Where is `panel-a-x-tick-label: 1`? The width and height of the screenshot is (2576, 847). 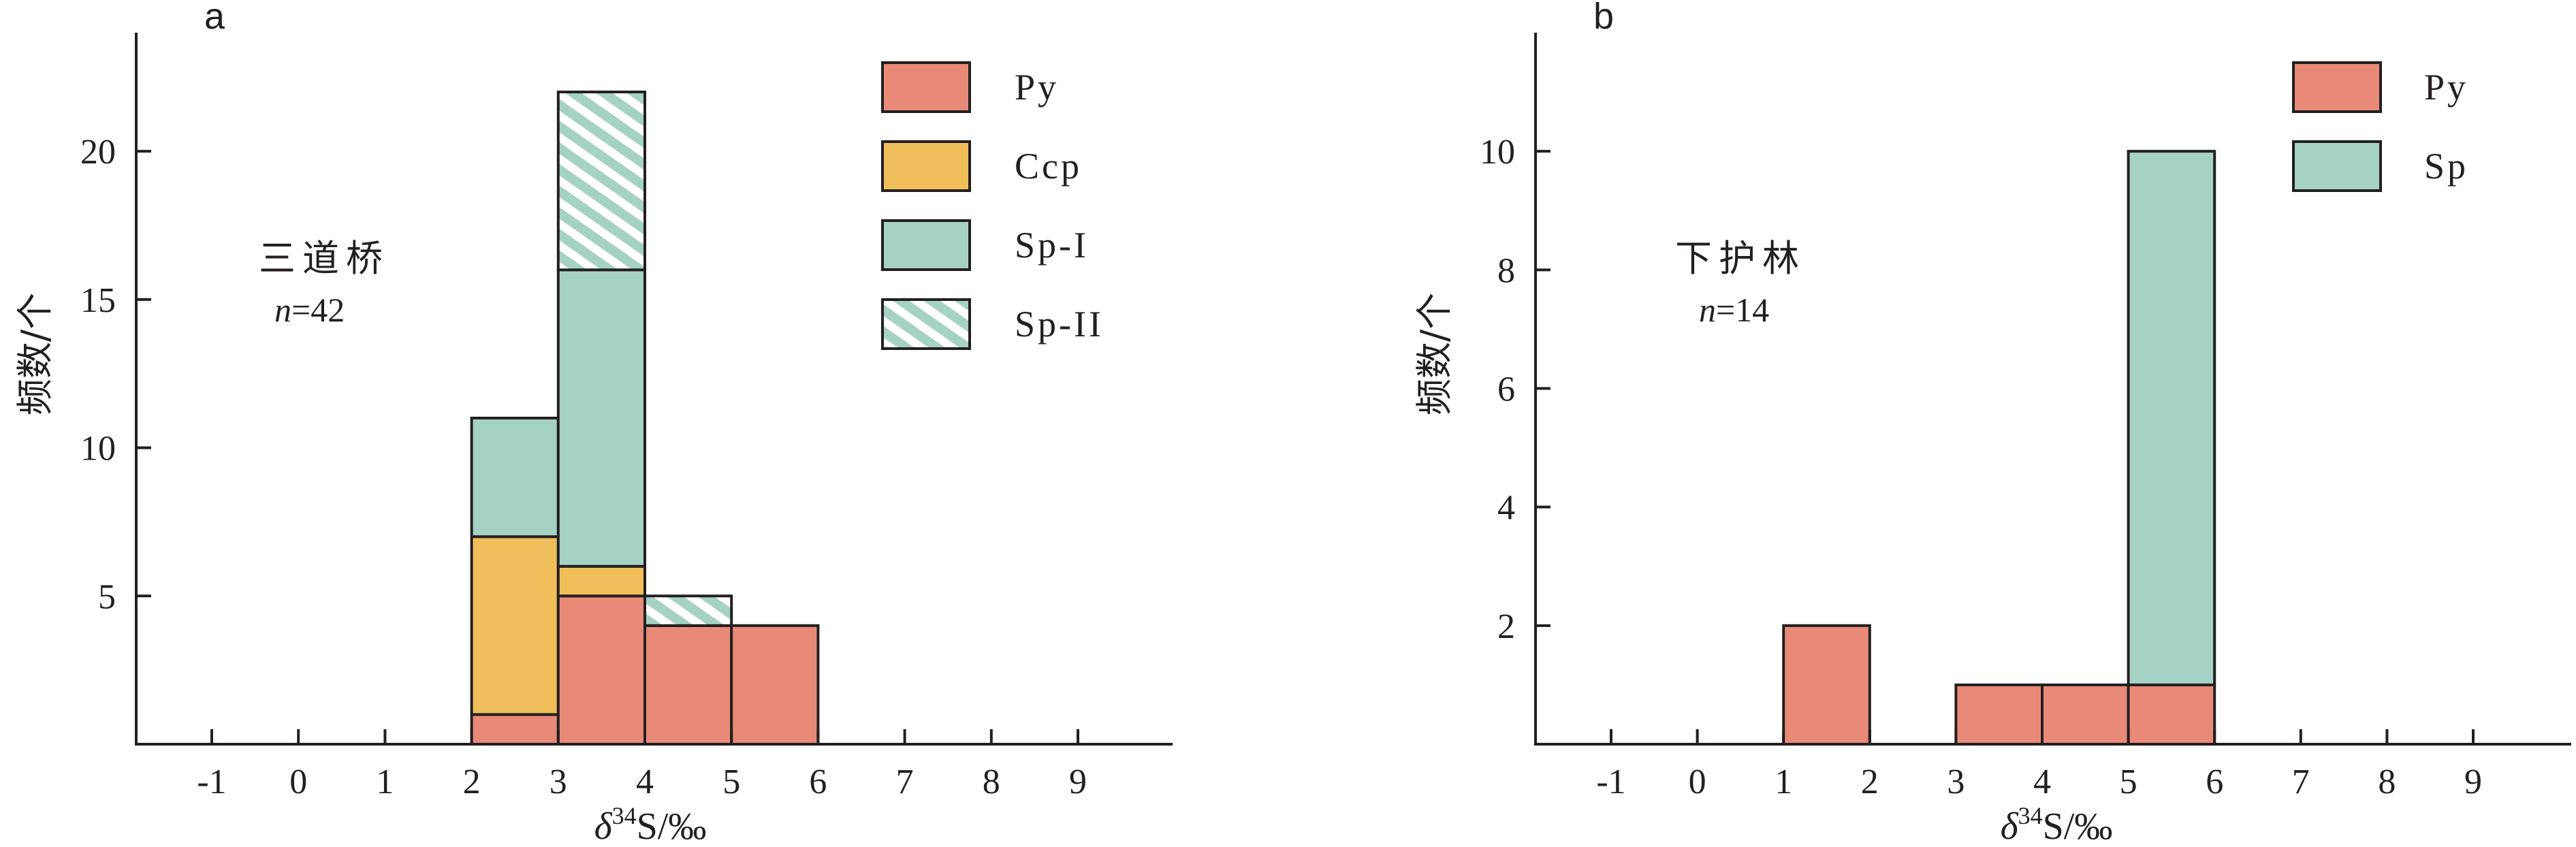
panel-a-x-tick-label: 1 is located at coordinates (385, 782).